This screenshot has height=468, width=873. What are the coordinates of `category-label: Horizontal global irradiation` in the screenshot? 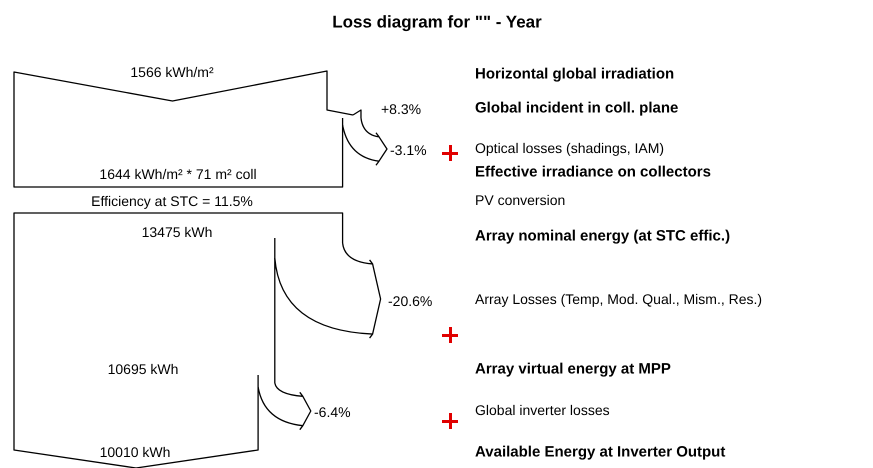 It's located at (574, 74).